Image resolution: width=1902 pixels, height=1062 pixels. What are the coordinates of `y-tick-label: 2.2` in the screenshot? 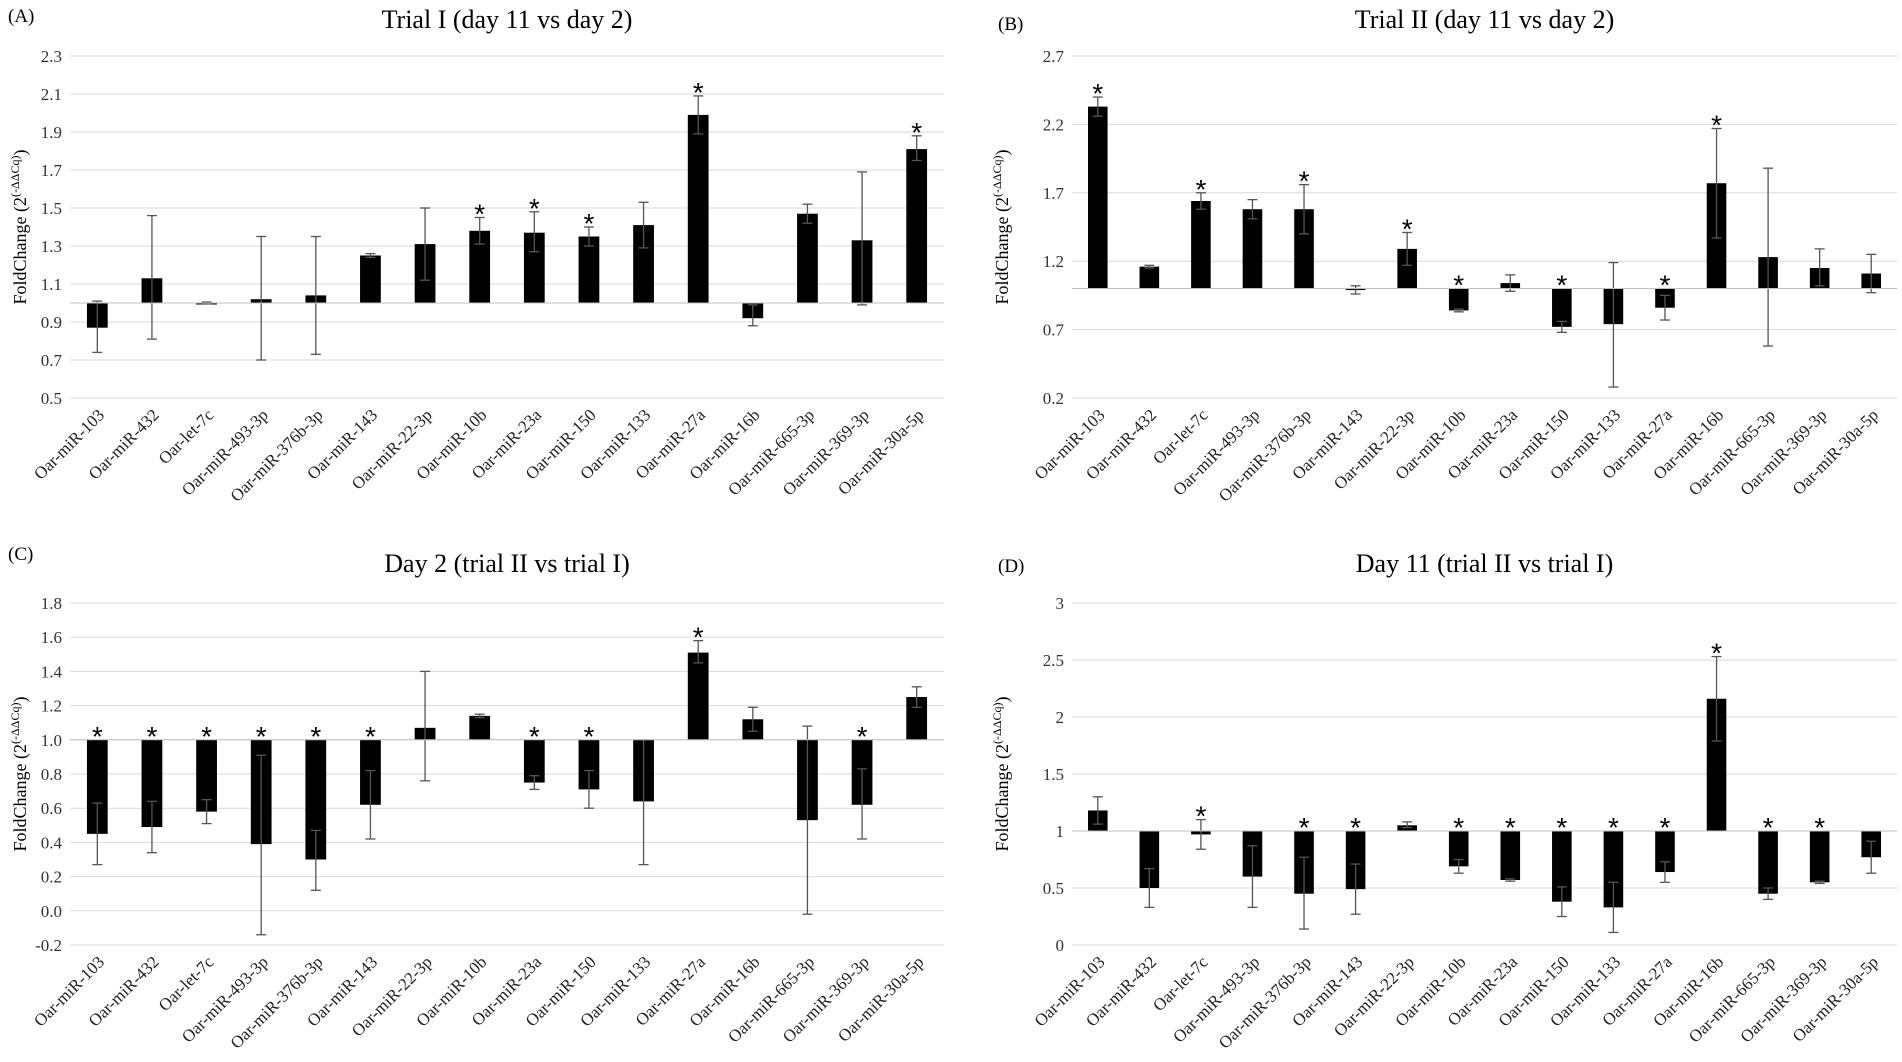 It's located at (1053, 124).